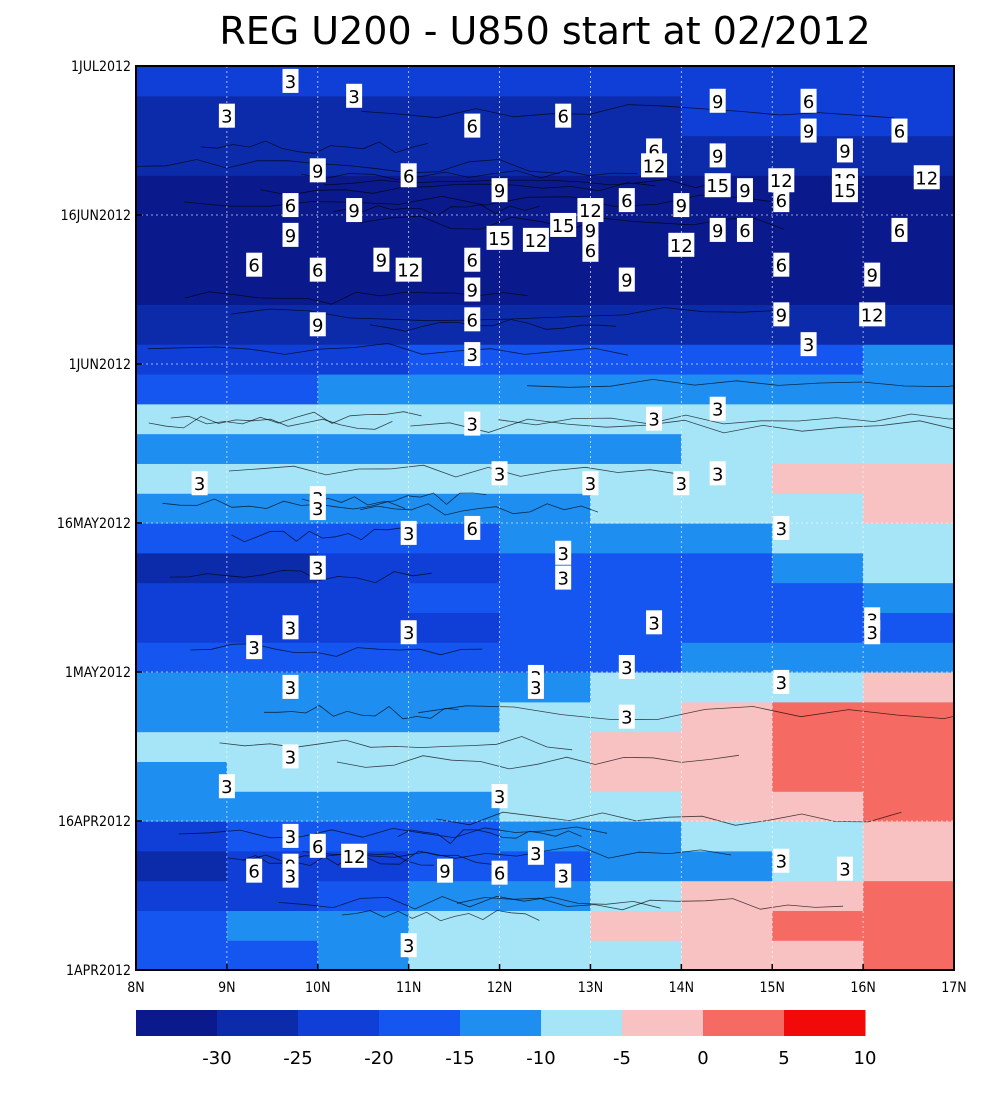 Image resolution: width=1000 pixels, height=1100 pixels. I want to click on x-axis: 8N 9N 10N 11N 12N 13N 14N 15N 16N 17N, so click(547, 980).